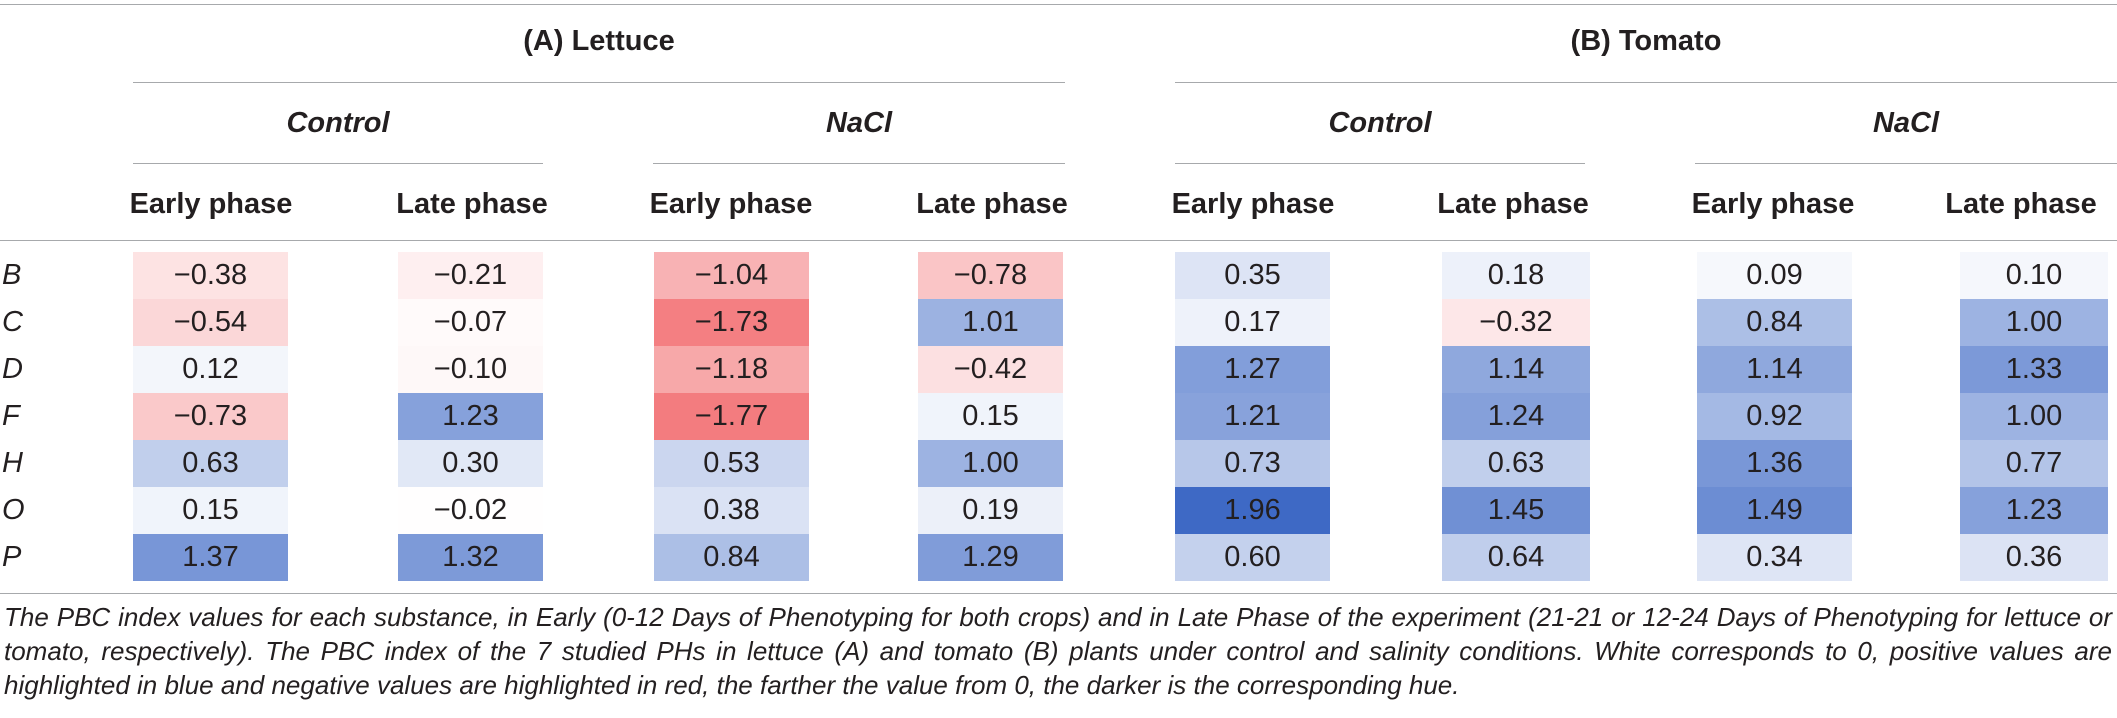 Image resolution: width=2117 pixels, height=718 pixels. I want to click on heatmap-cell: −0.10, so click(470, 369).